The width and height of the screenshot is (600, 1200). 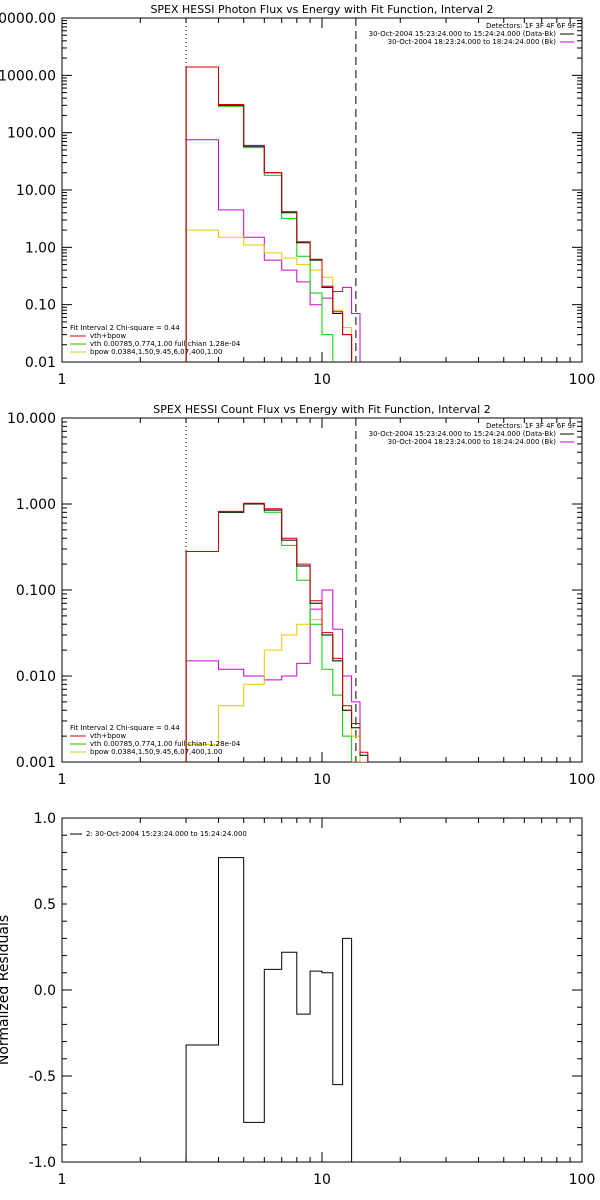 I want to click on histogram-line-bg, so click(x=273, y=675).